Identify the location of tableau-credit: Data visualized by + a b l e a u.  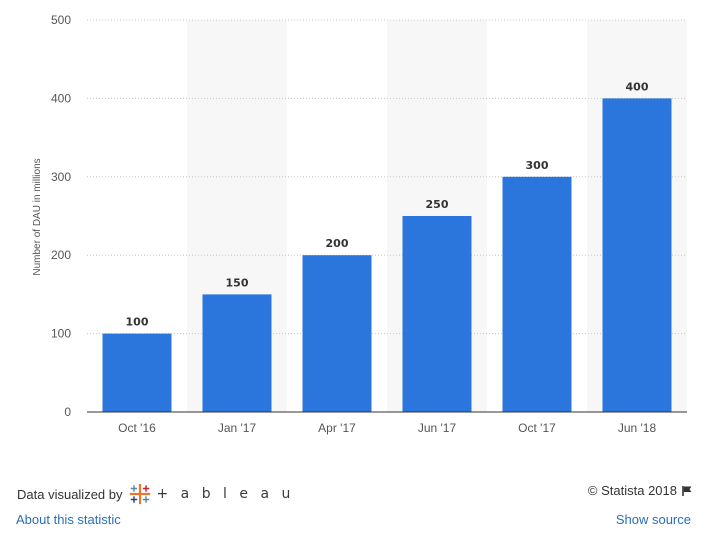
(155, 494).